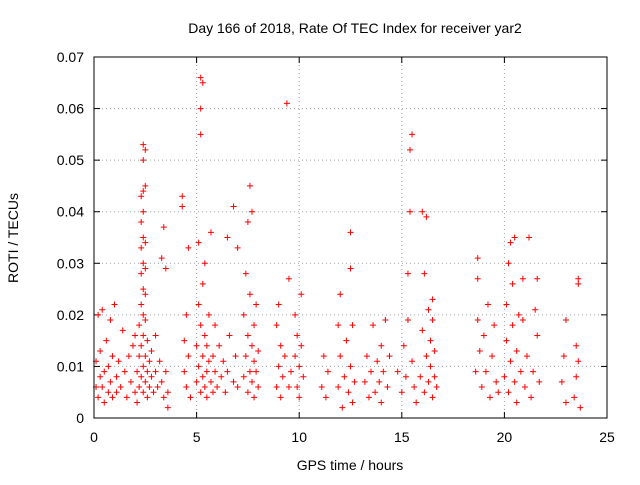  I want to click on y-tick-label: 0, so click(80, 418).